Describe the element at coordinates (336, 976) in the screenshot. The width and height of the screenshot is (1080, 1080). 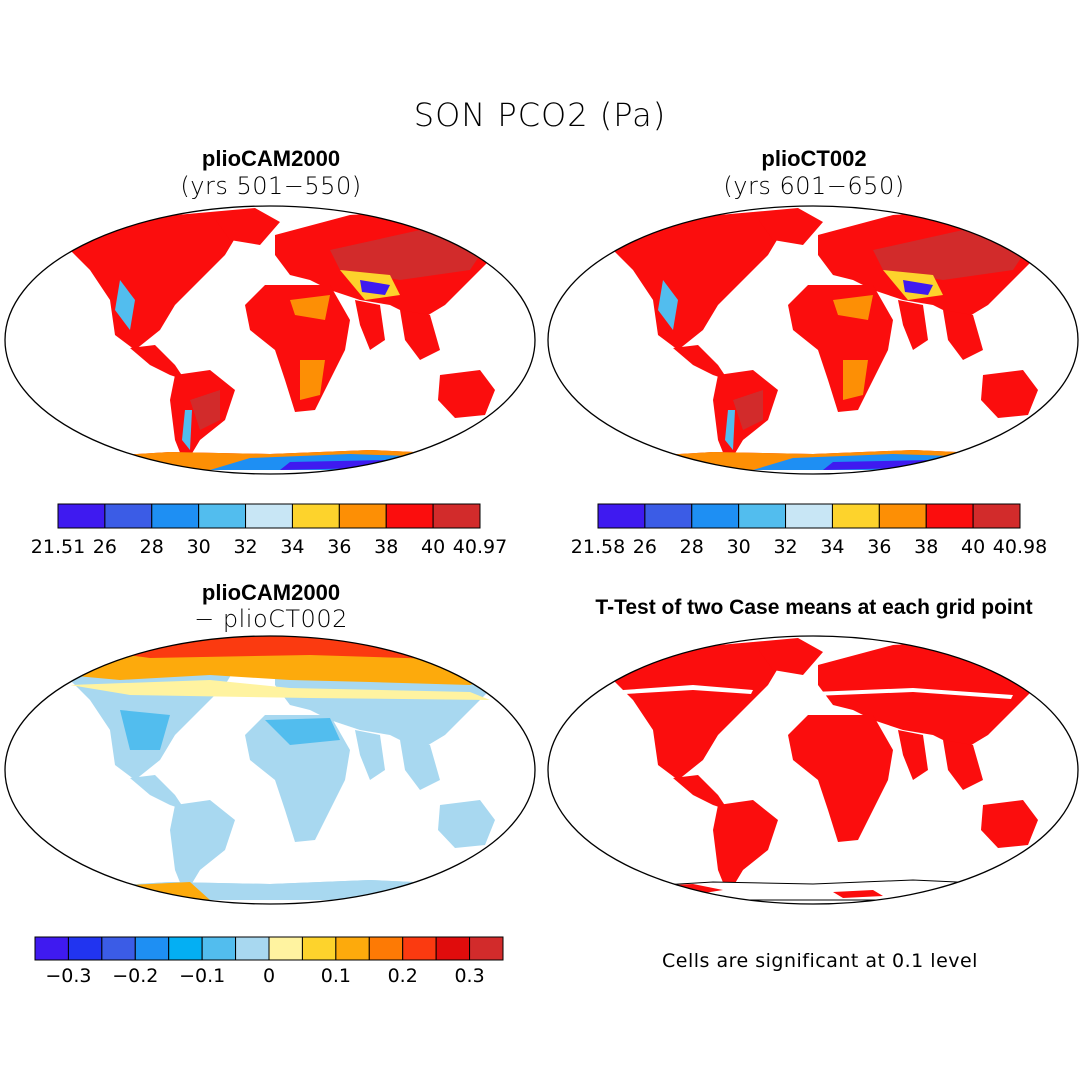
I see `colorbar-tick-label: 0.1` at that location.